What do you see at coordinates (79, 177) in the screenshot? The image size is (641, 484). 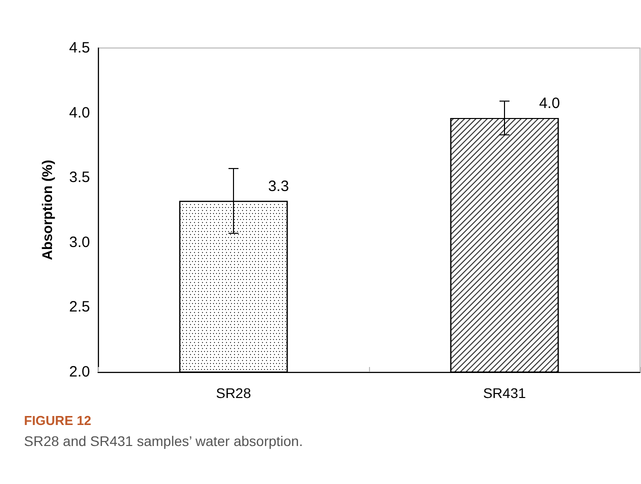 I see `y-tick-label: 3.5` at bounding box center [79, 177].